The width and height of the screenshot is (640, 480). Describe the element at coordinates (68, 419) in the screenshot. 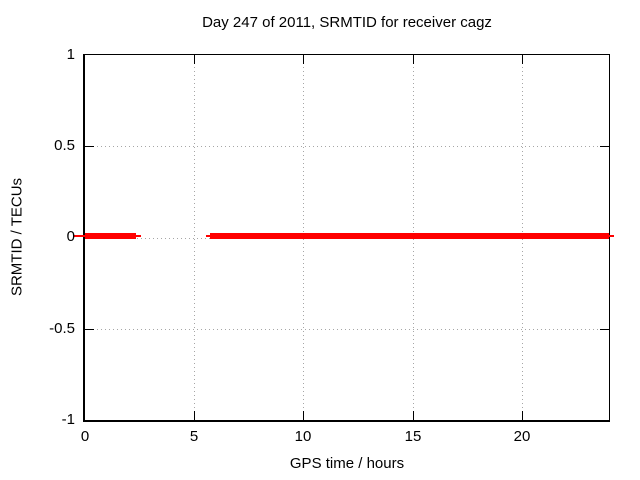

I see `ytick-label-m1: -1` at that location.